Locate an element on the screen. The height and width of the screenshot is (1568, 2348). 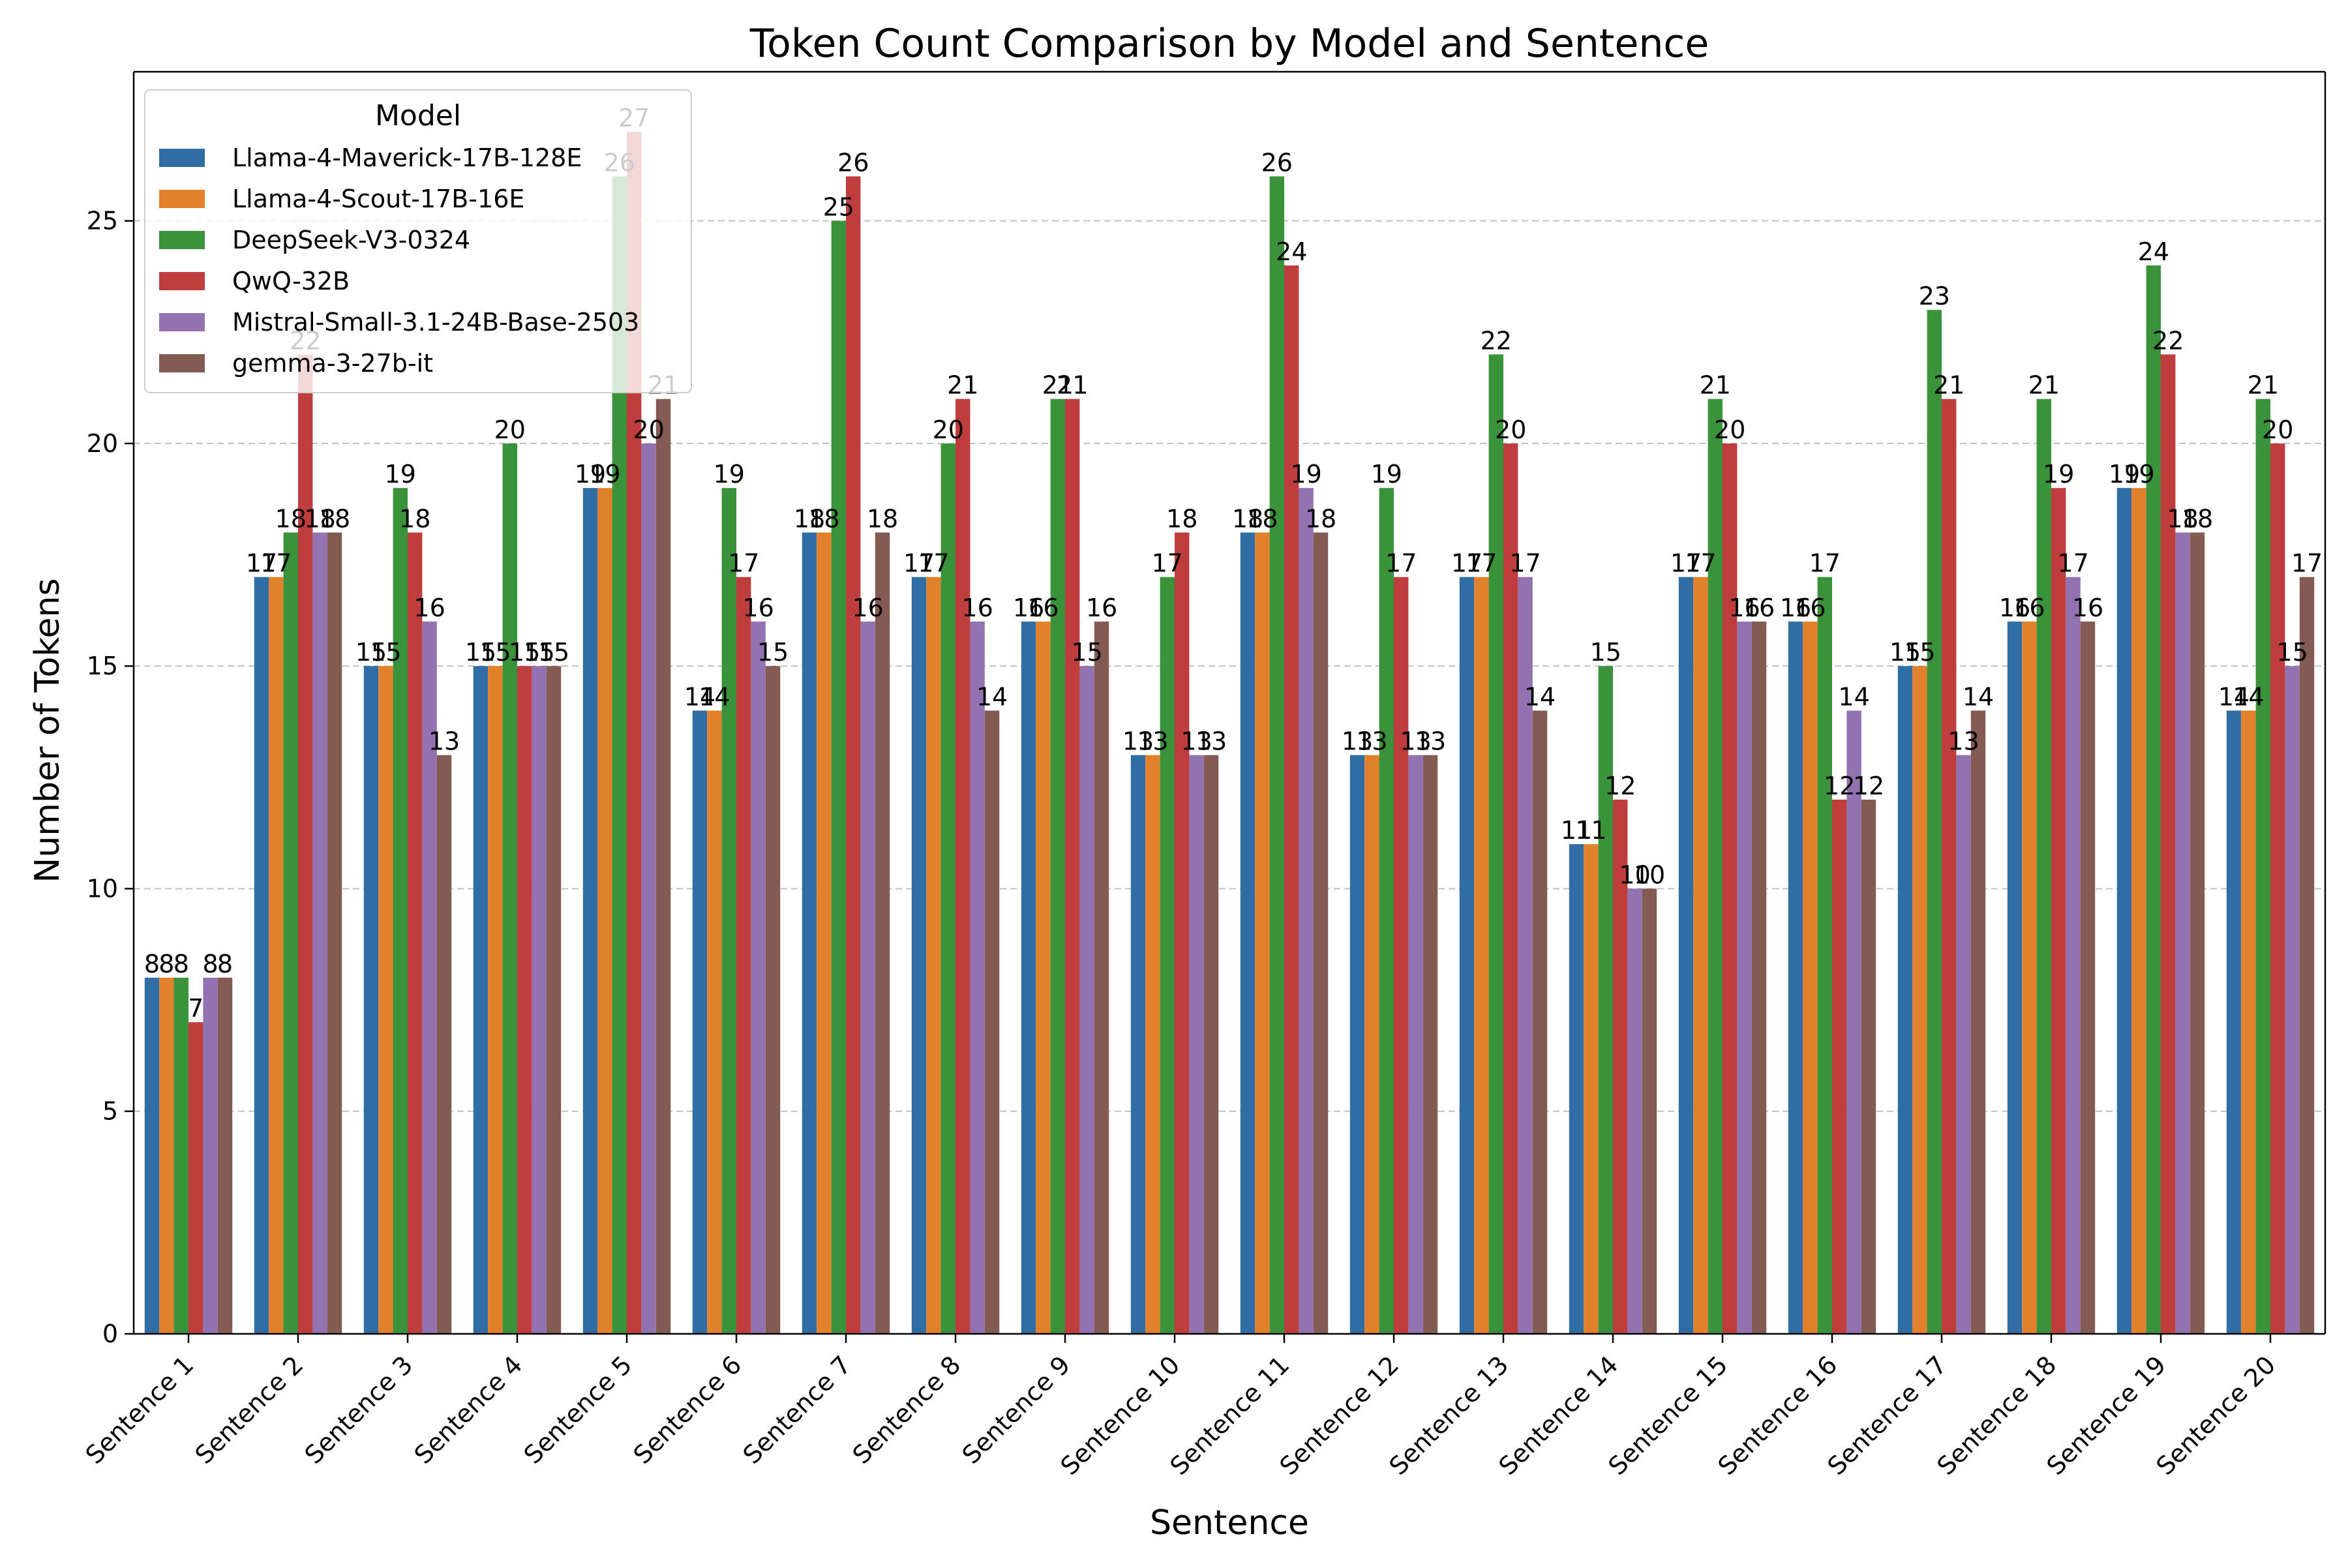
bar-value-label: 25 is located at coordinates (839, 207).